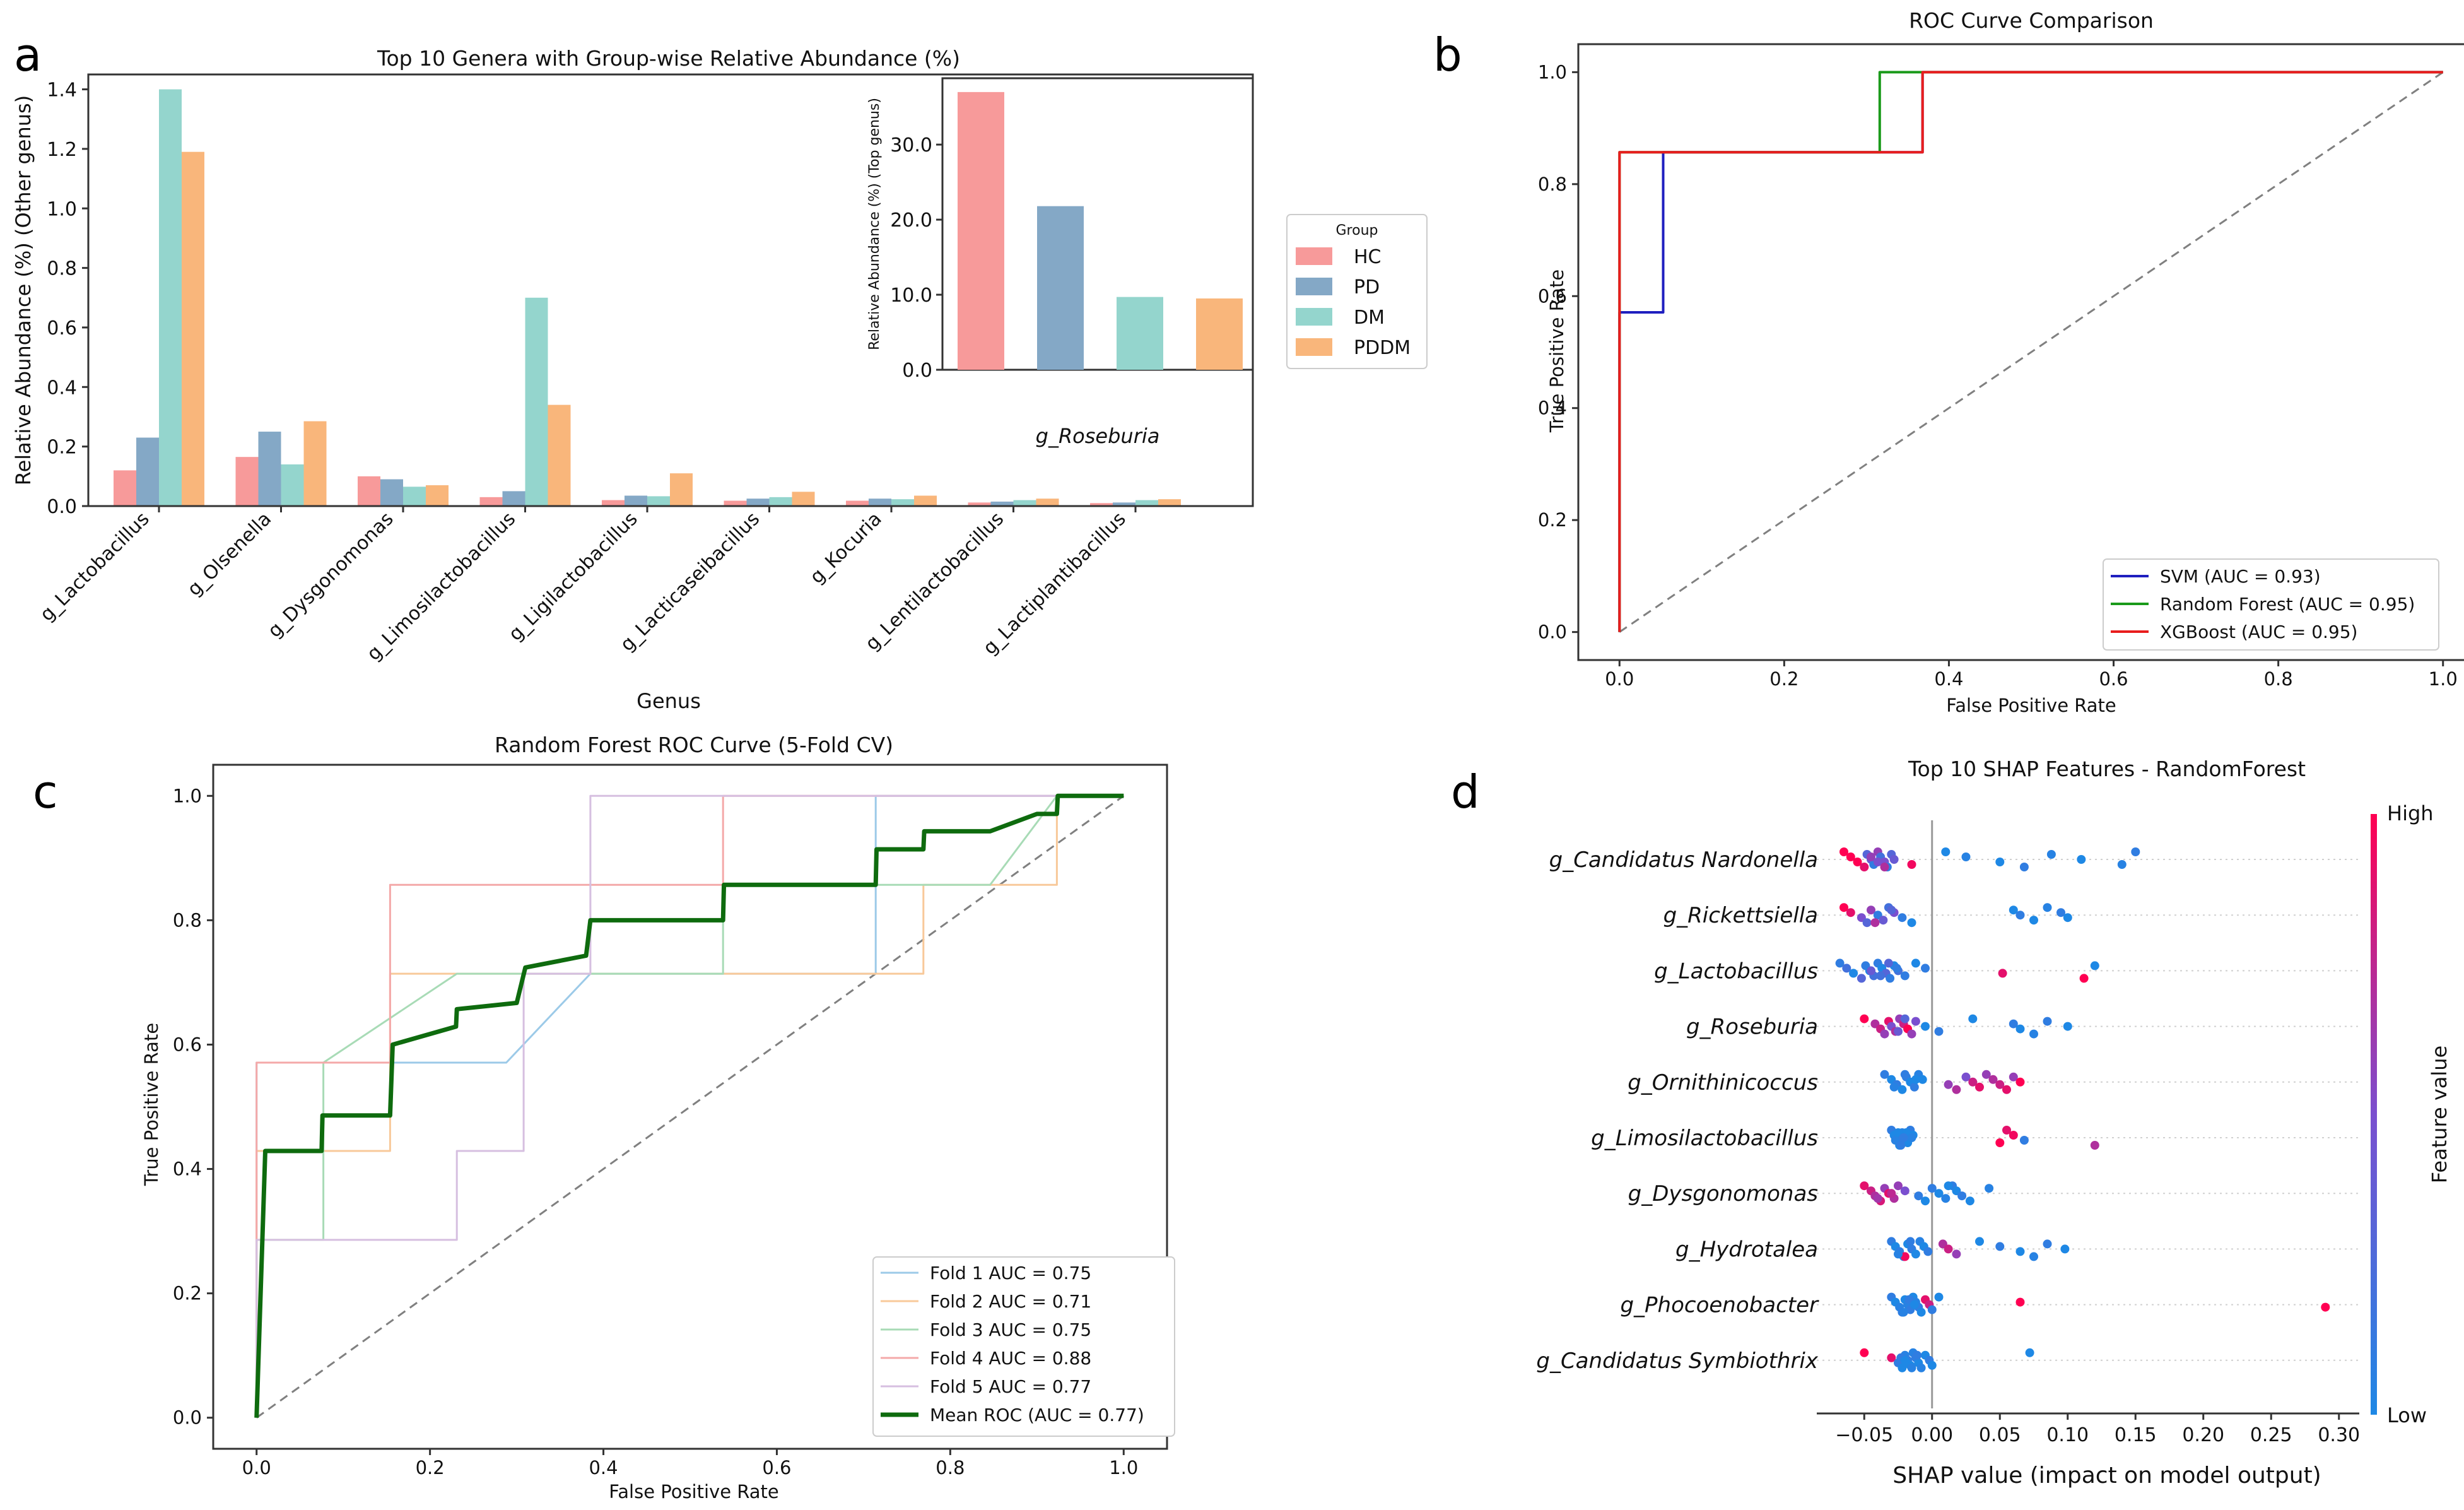  What do you see at coordinates (1010, 1358) in the screenshot?
I see `legend-label-4: Fold 4 AUC = 0.88` at bounding box center [1010, 1358].